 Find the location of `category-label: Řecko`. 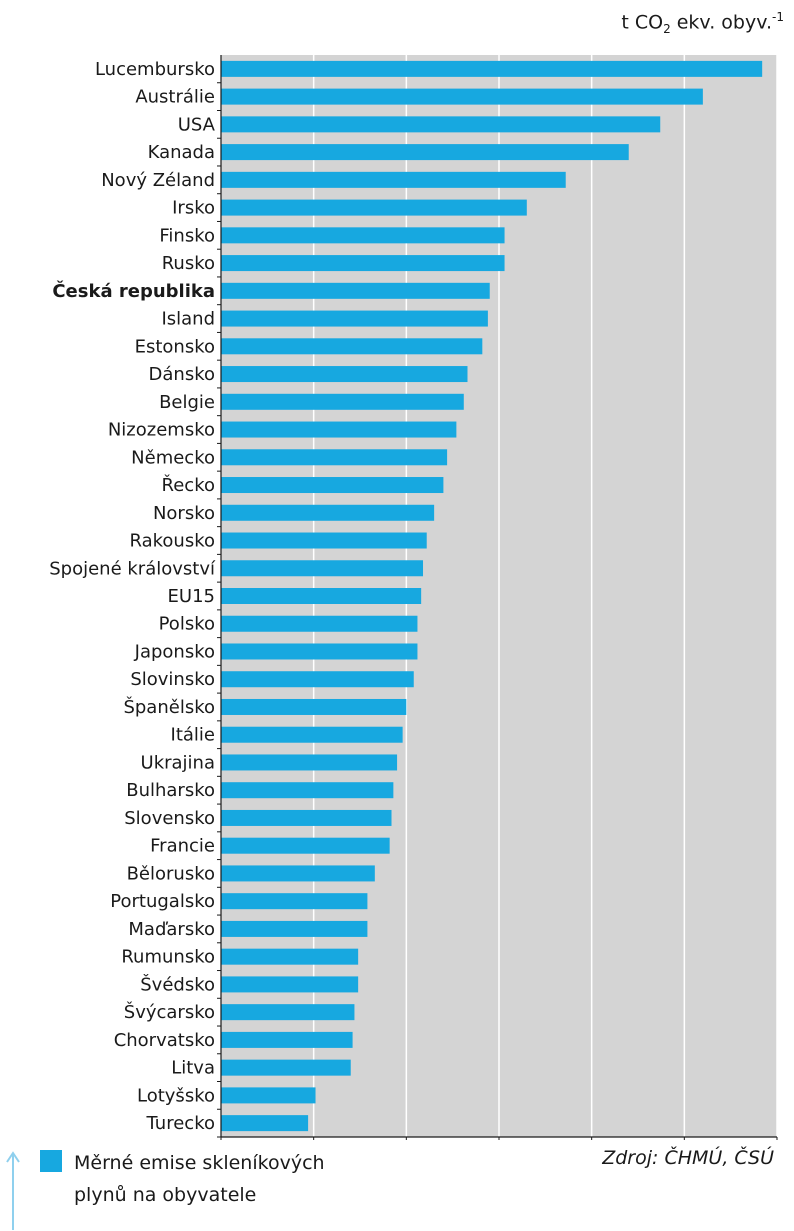

category-label: Řecko is located at coordinates (188, 485).